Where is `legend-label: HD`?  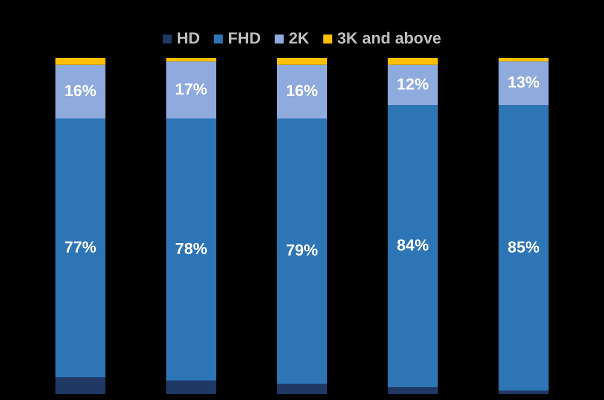
legend-label: HD is located at coordinates (188, 39).